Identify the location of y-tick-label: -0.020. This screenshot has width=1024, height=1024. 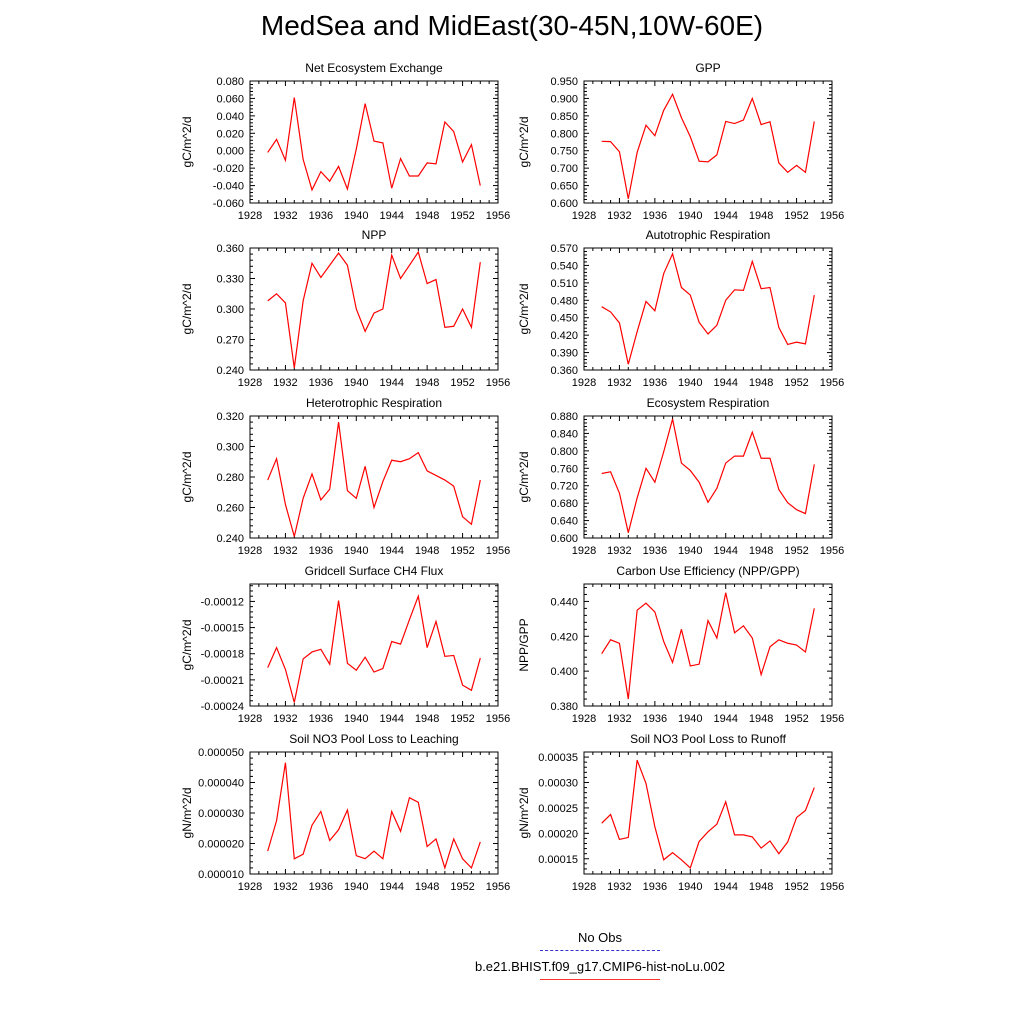
(228, 169).